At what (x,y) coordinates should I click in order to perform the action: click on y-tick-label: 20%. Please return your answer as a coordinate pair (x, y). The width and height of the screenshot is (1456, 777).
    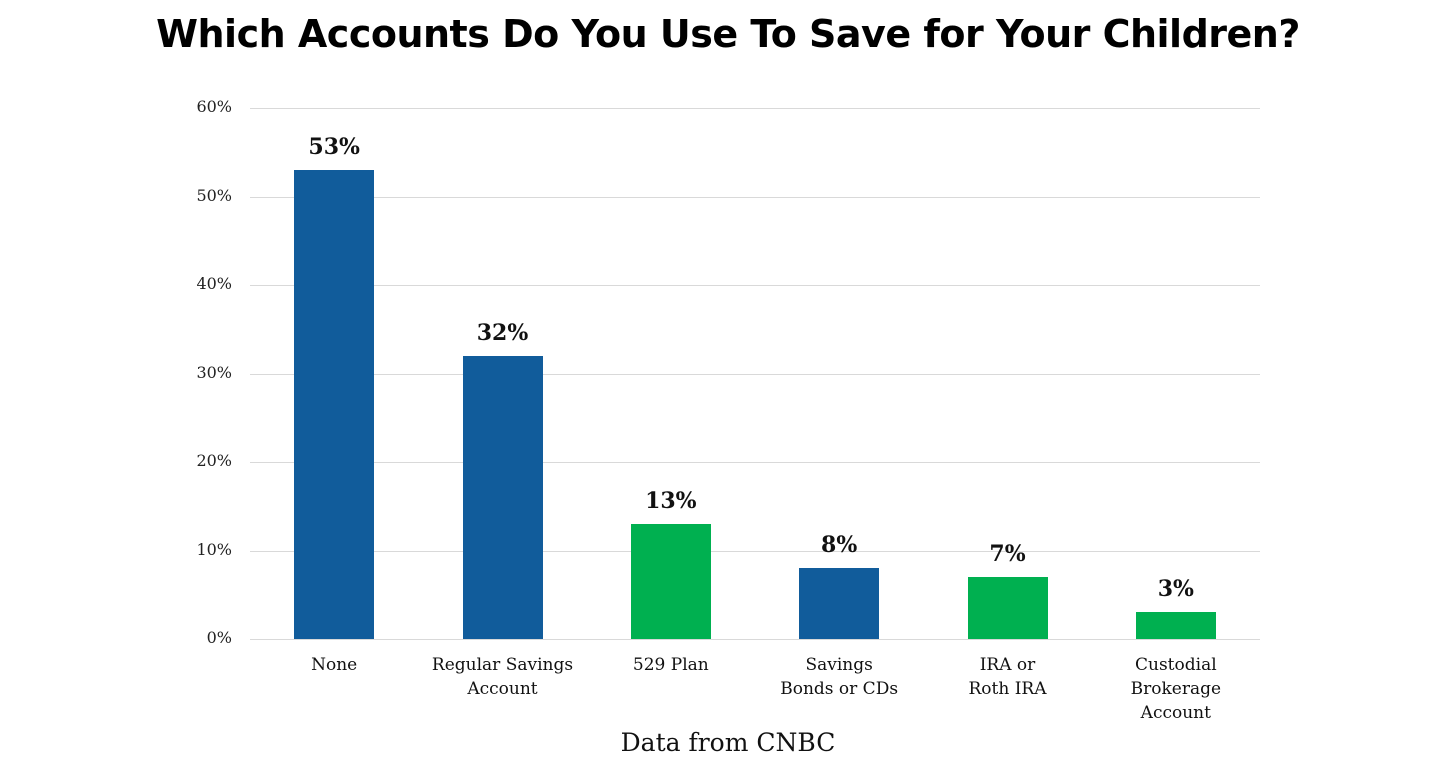
    Looking at the image, I should click on (214, 460).